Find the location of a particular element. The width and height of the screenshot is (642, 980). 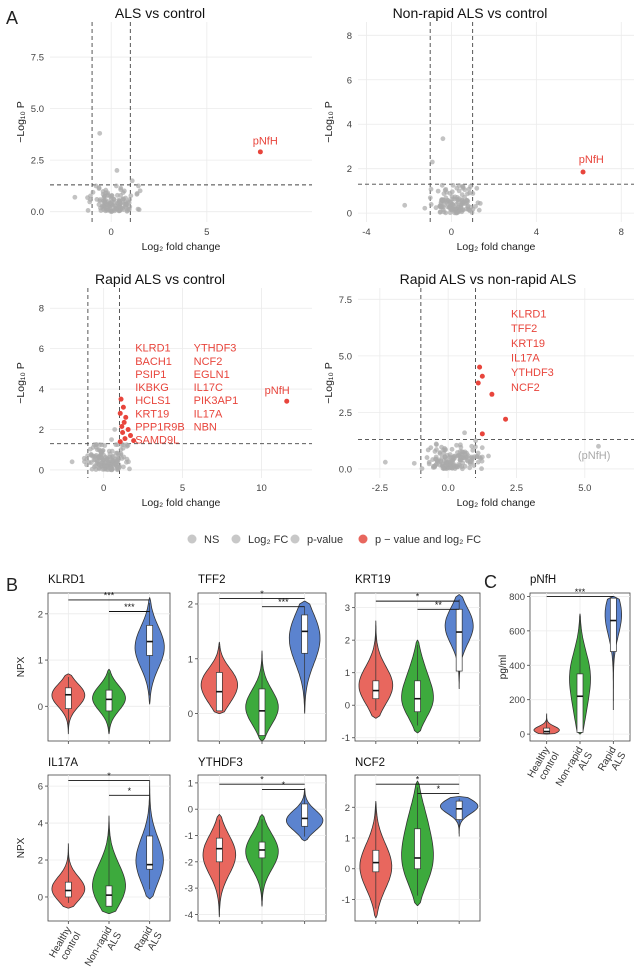

legend-both-key is located at coordinates (363, 539).